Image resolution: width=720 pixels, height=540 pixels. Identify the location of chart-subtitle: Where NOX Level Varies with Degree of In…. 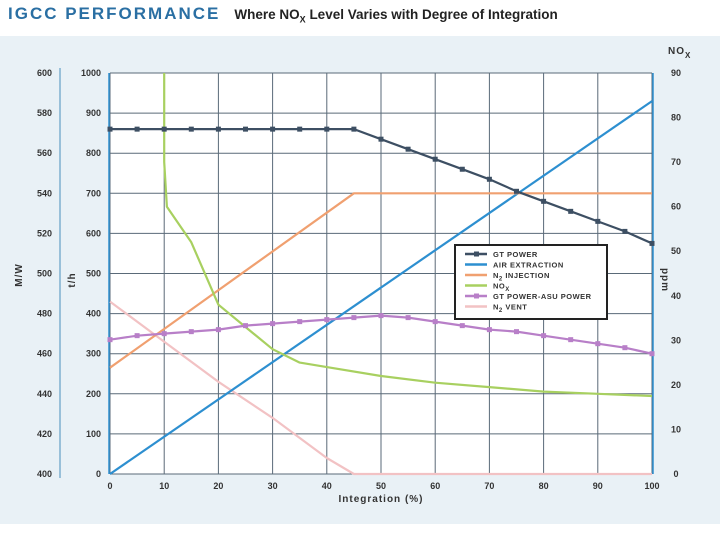
(395, 16).